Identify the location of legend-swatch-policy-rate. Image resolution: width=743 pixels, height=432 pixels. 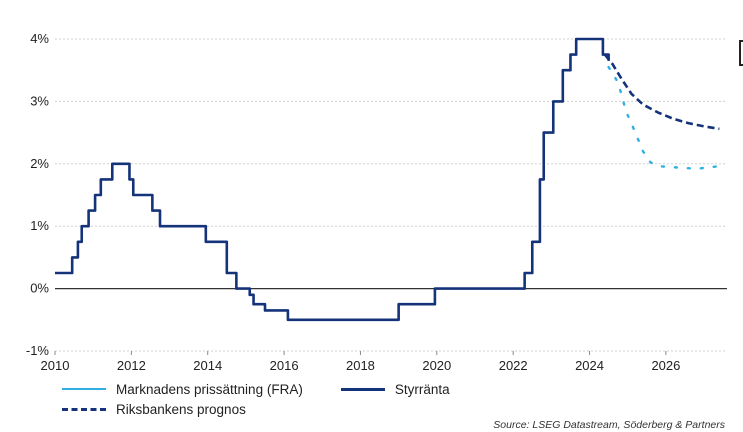
(362, 389).